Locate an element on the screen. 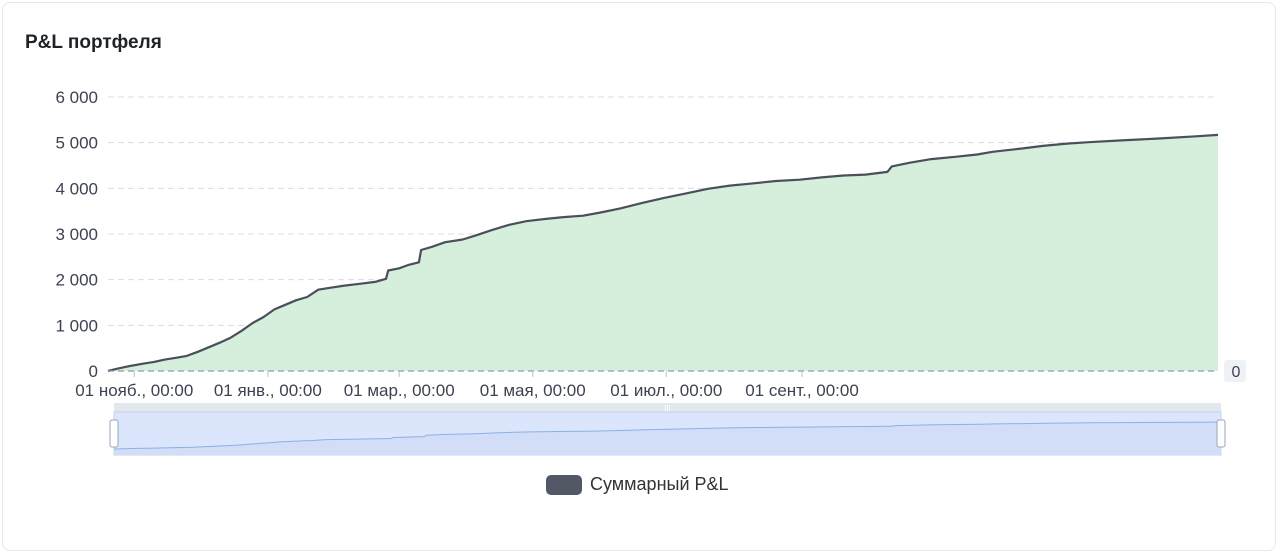  y-tick-label: 5 000 is located at coordinates (76, 143).